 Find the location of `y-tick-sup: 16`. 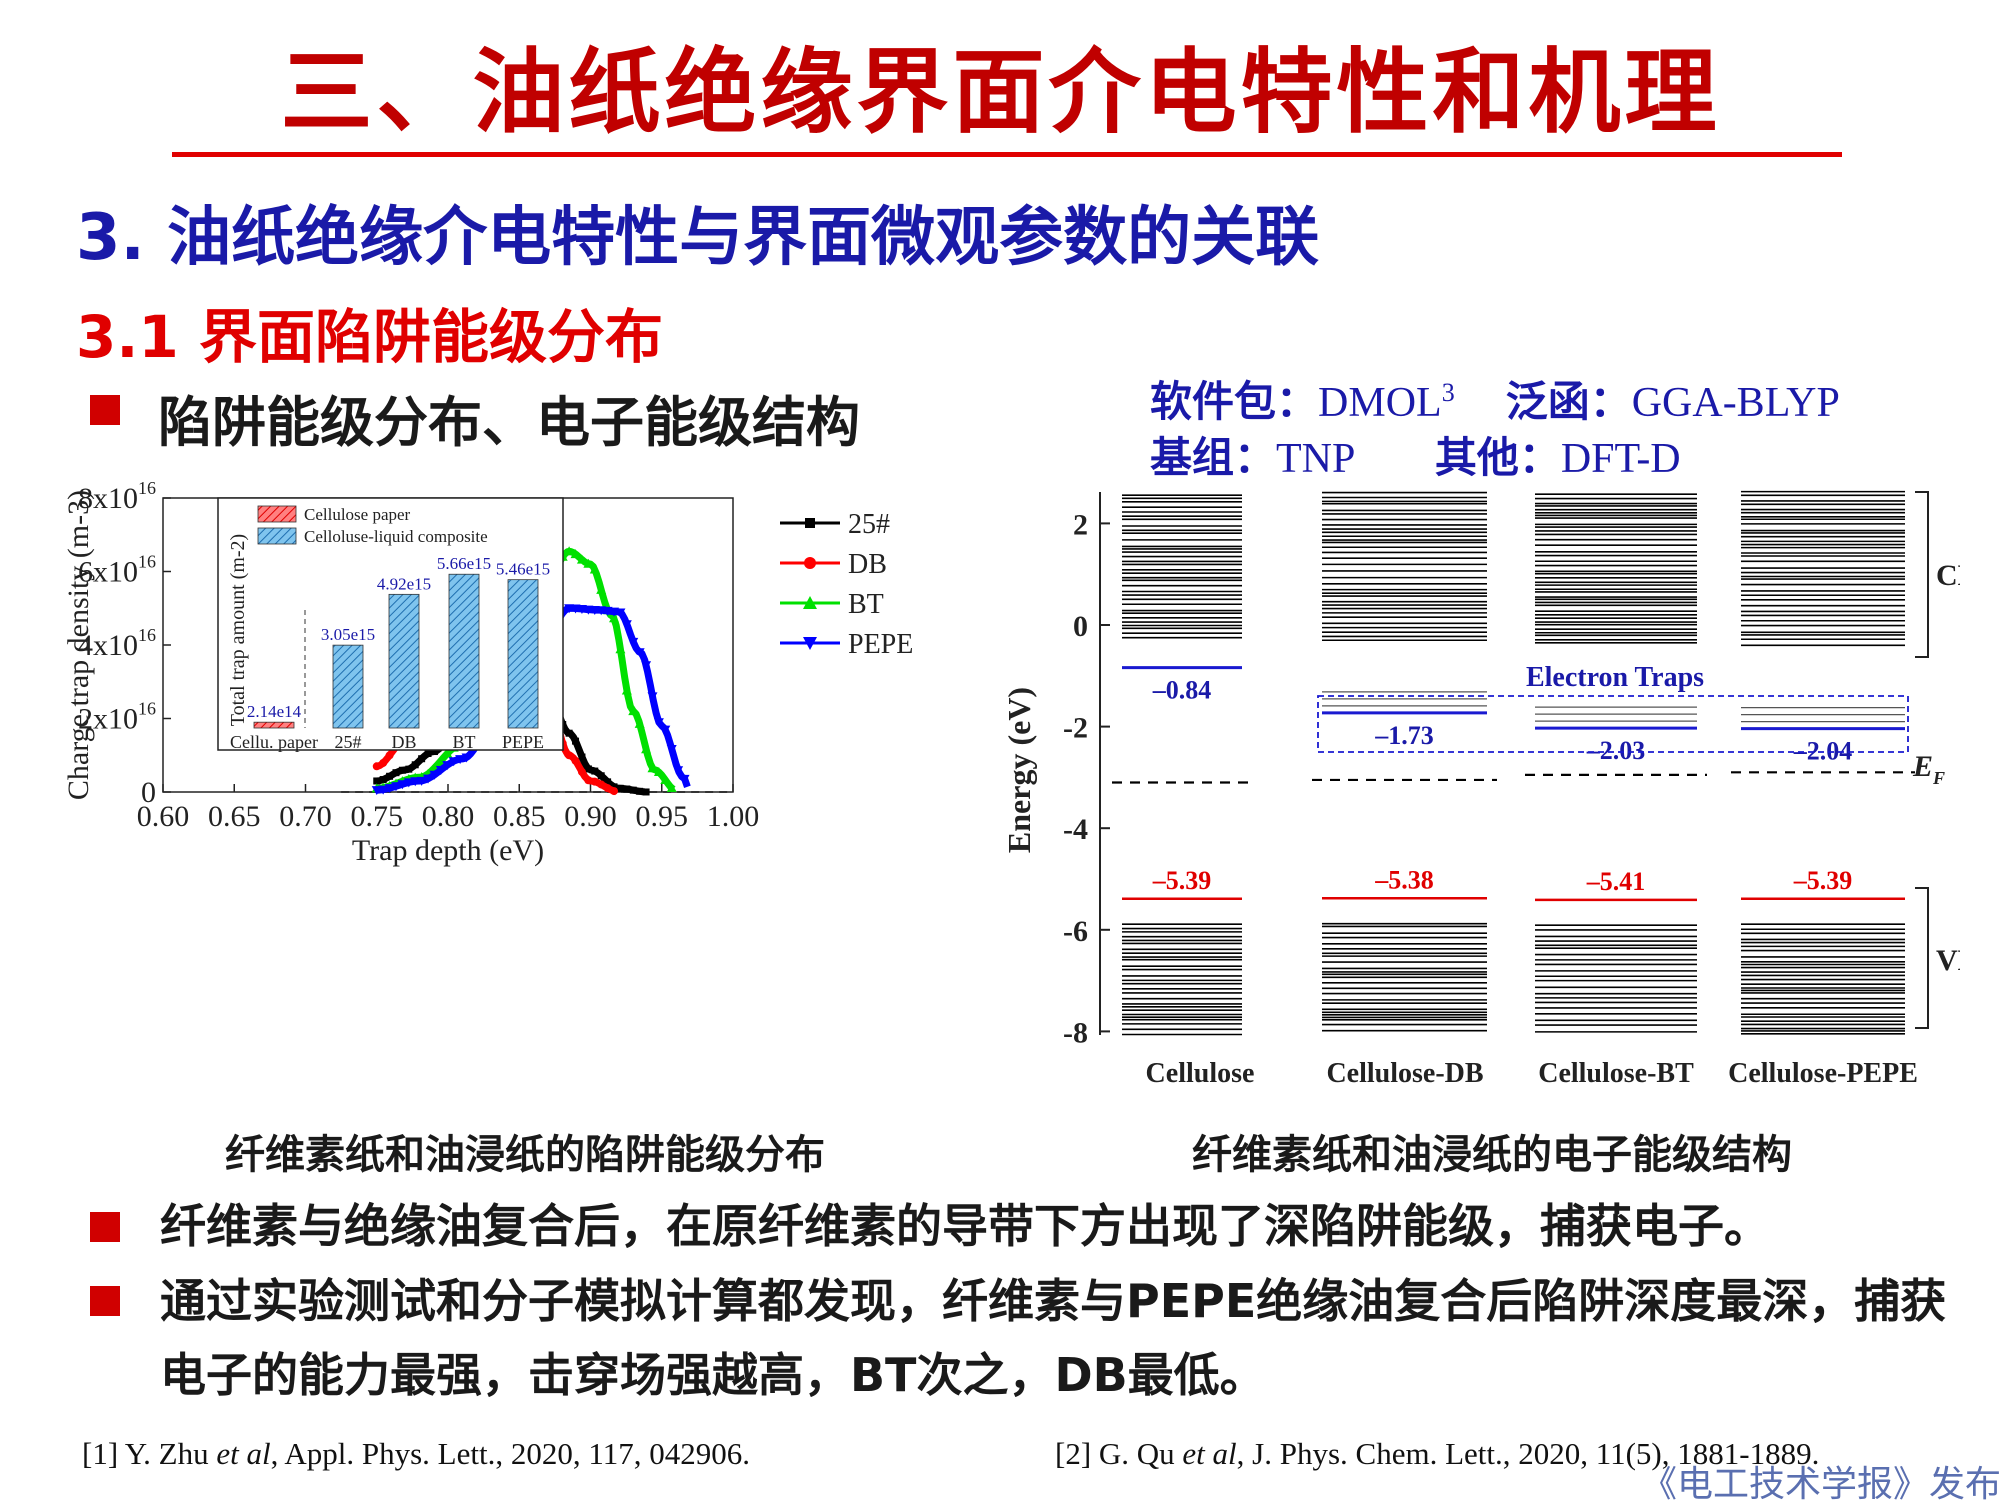

y-tick-sup: 16 is located at coordinates (147, 562).